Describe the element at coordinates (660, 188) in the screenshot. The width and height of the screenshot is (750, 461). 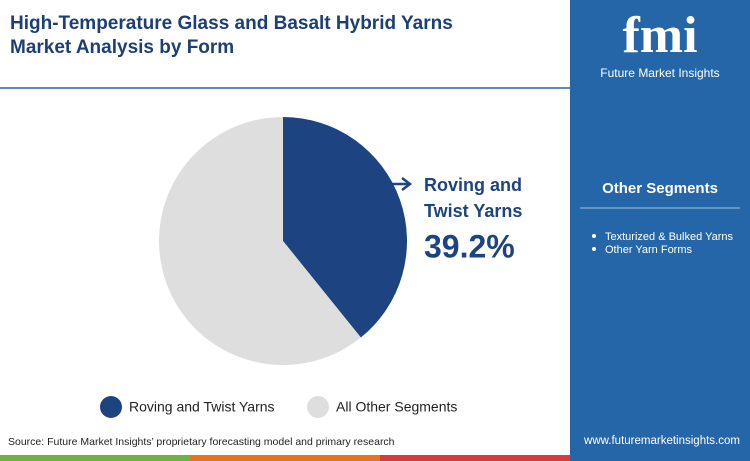
I see `sidebar-heading: Other Segments` at that location.